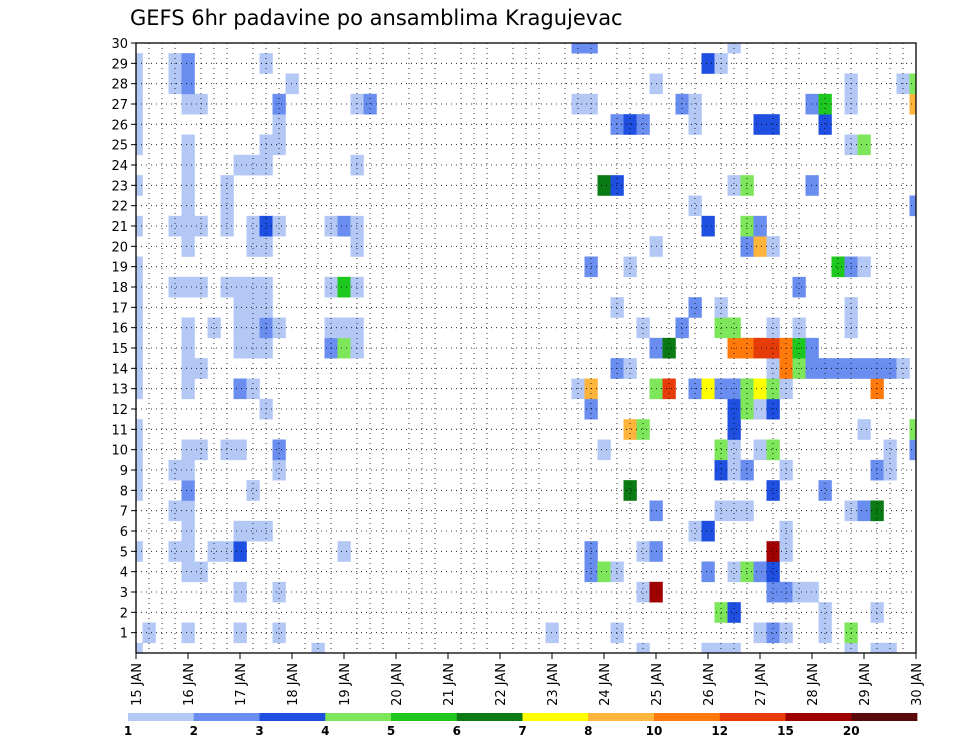  What do you see at coordinates (259, 731) in the screenshot?
I see `color-bar-label: 3` at bounding box center [259, 731].